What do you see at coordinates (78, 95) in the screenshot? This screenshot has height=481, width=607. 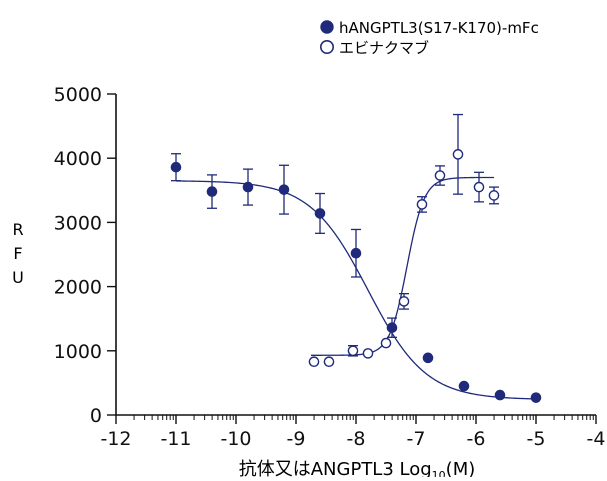 I see `y-tick-label-5: 5000` at bounding box center [78, 95].